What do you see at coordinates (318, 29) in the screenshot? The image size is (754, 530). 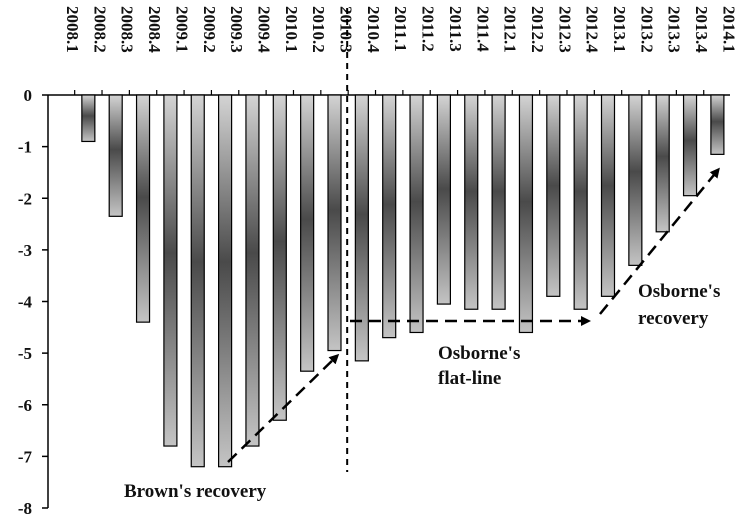 I see `category-label-2010.2: 2010.2` at bounding box center [318, 29].